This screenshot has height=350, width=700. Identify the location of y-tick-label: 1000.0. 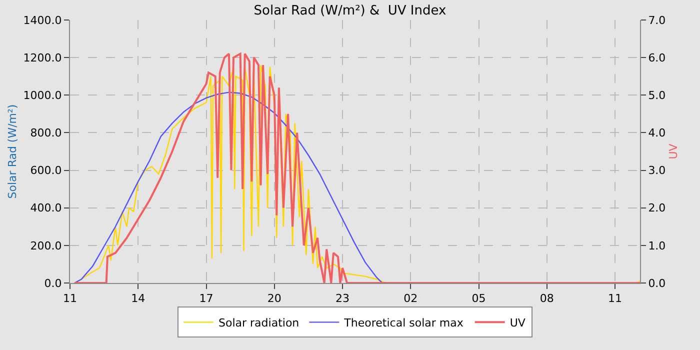
(42, 95).